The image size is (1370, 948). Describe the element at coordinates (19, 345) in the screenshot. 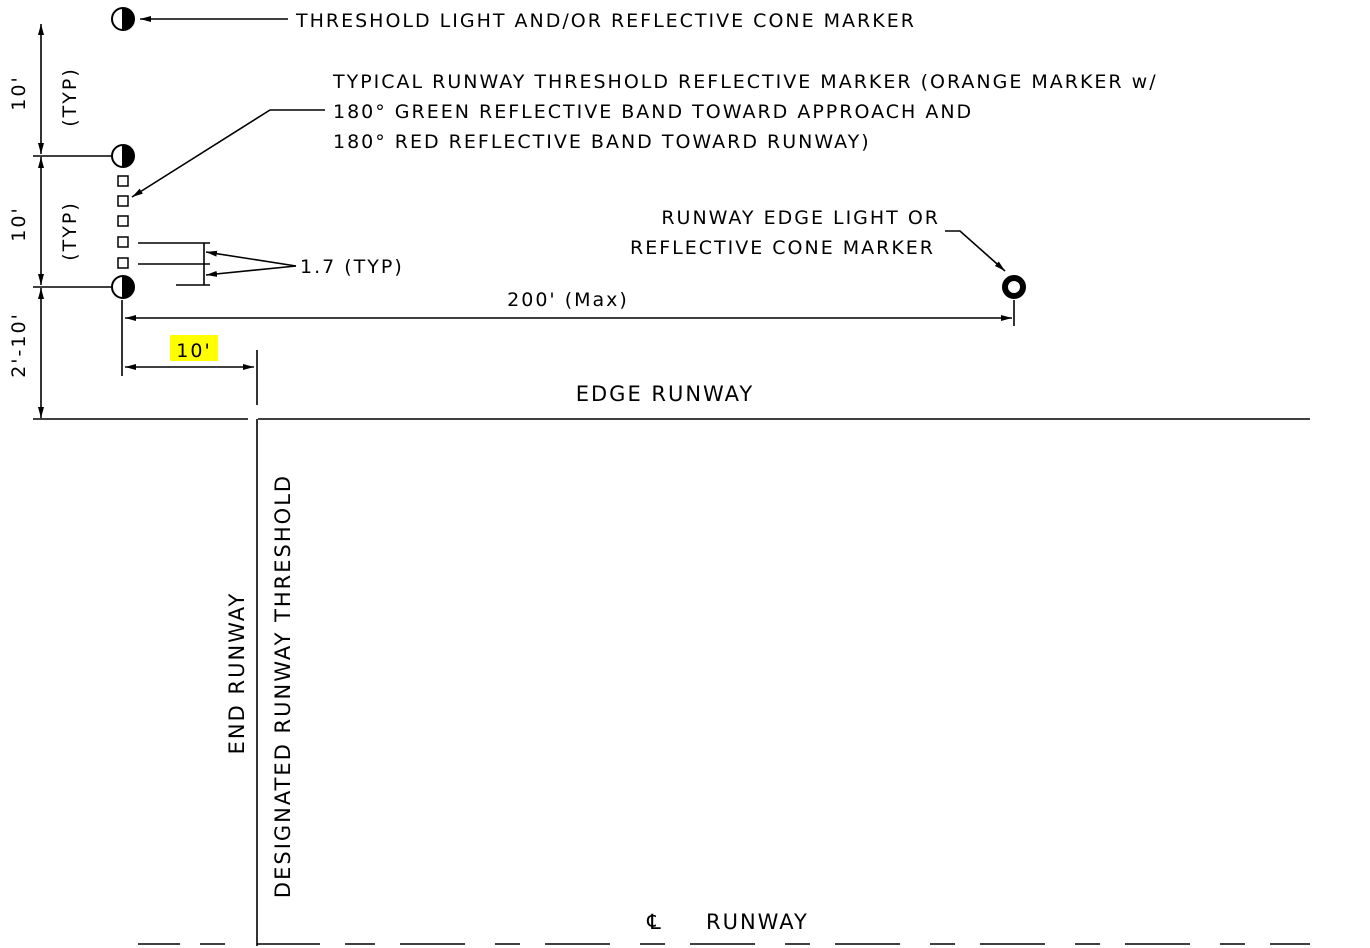

I see `dim-bottom-label: 2'-10'` at that location.